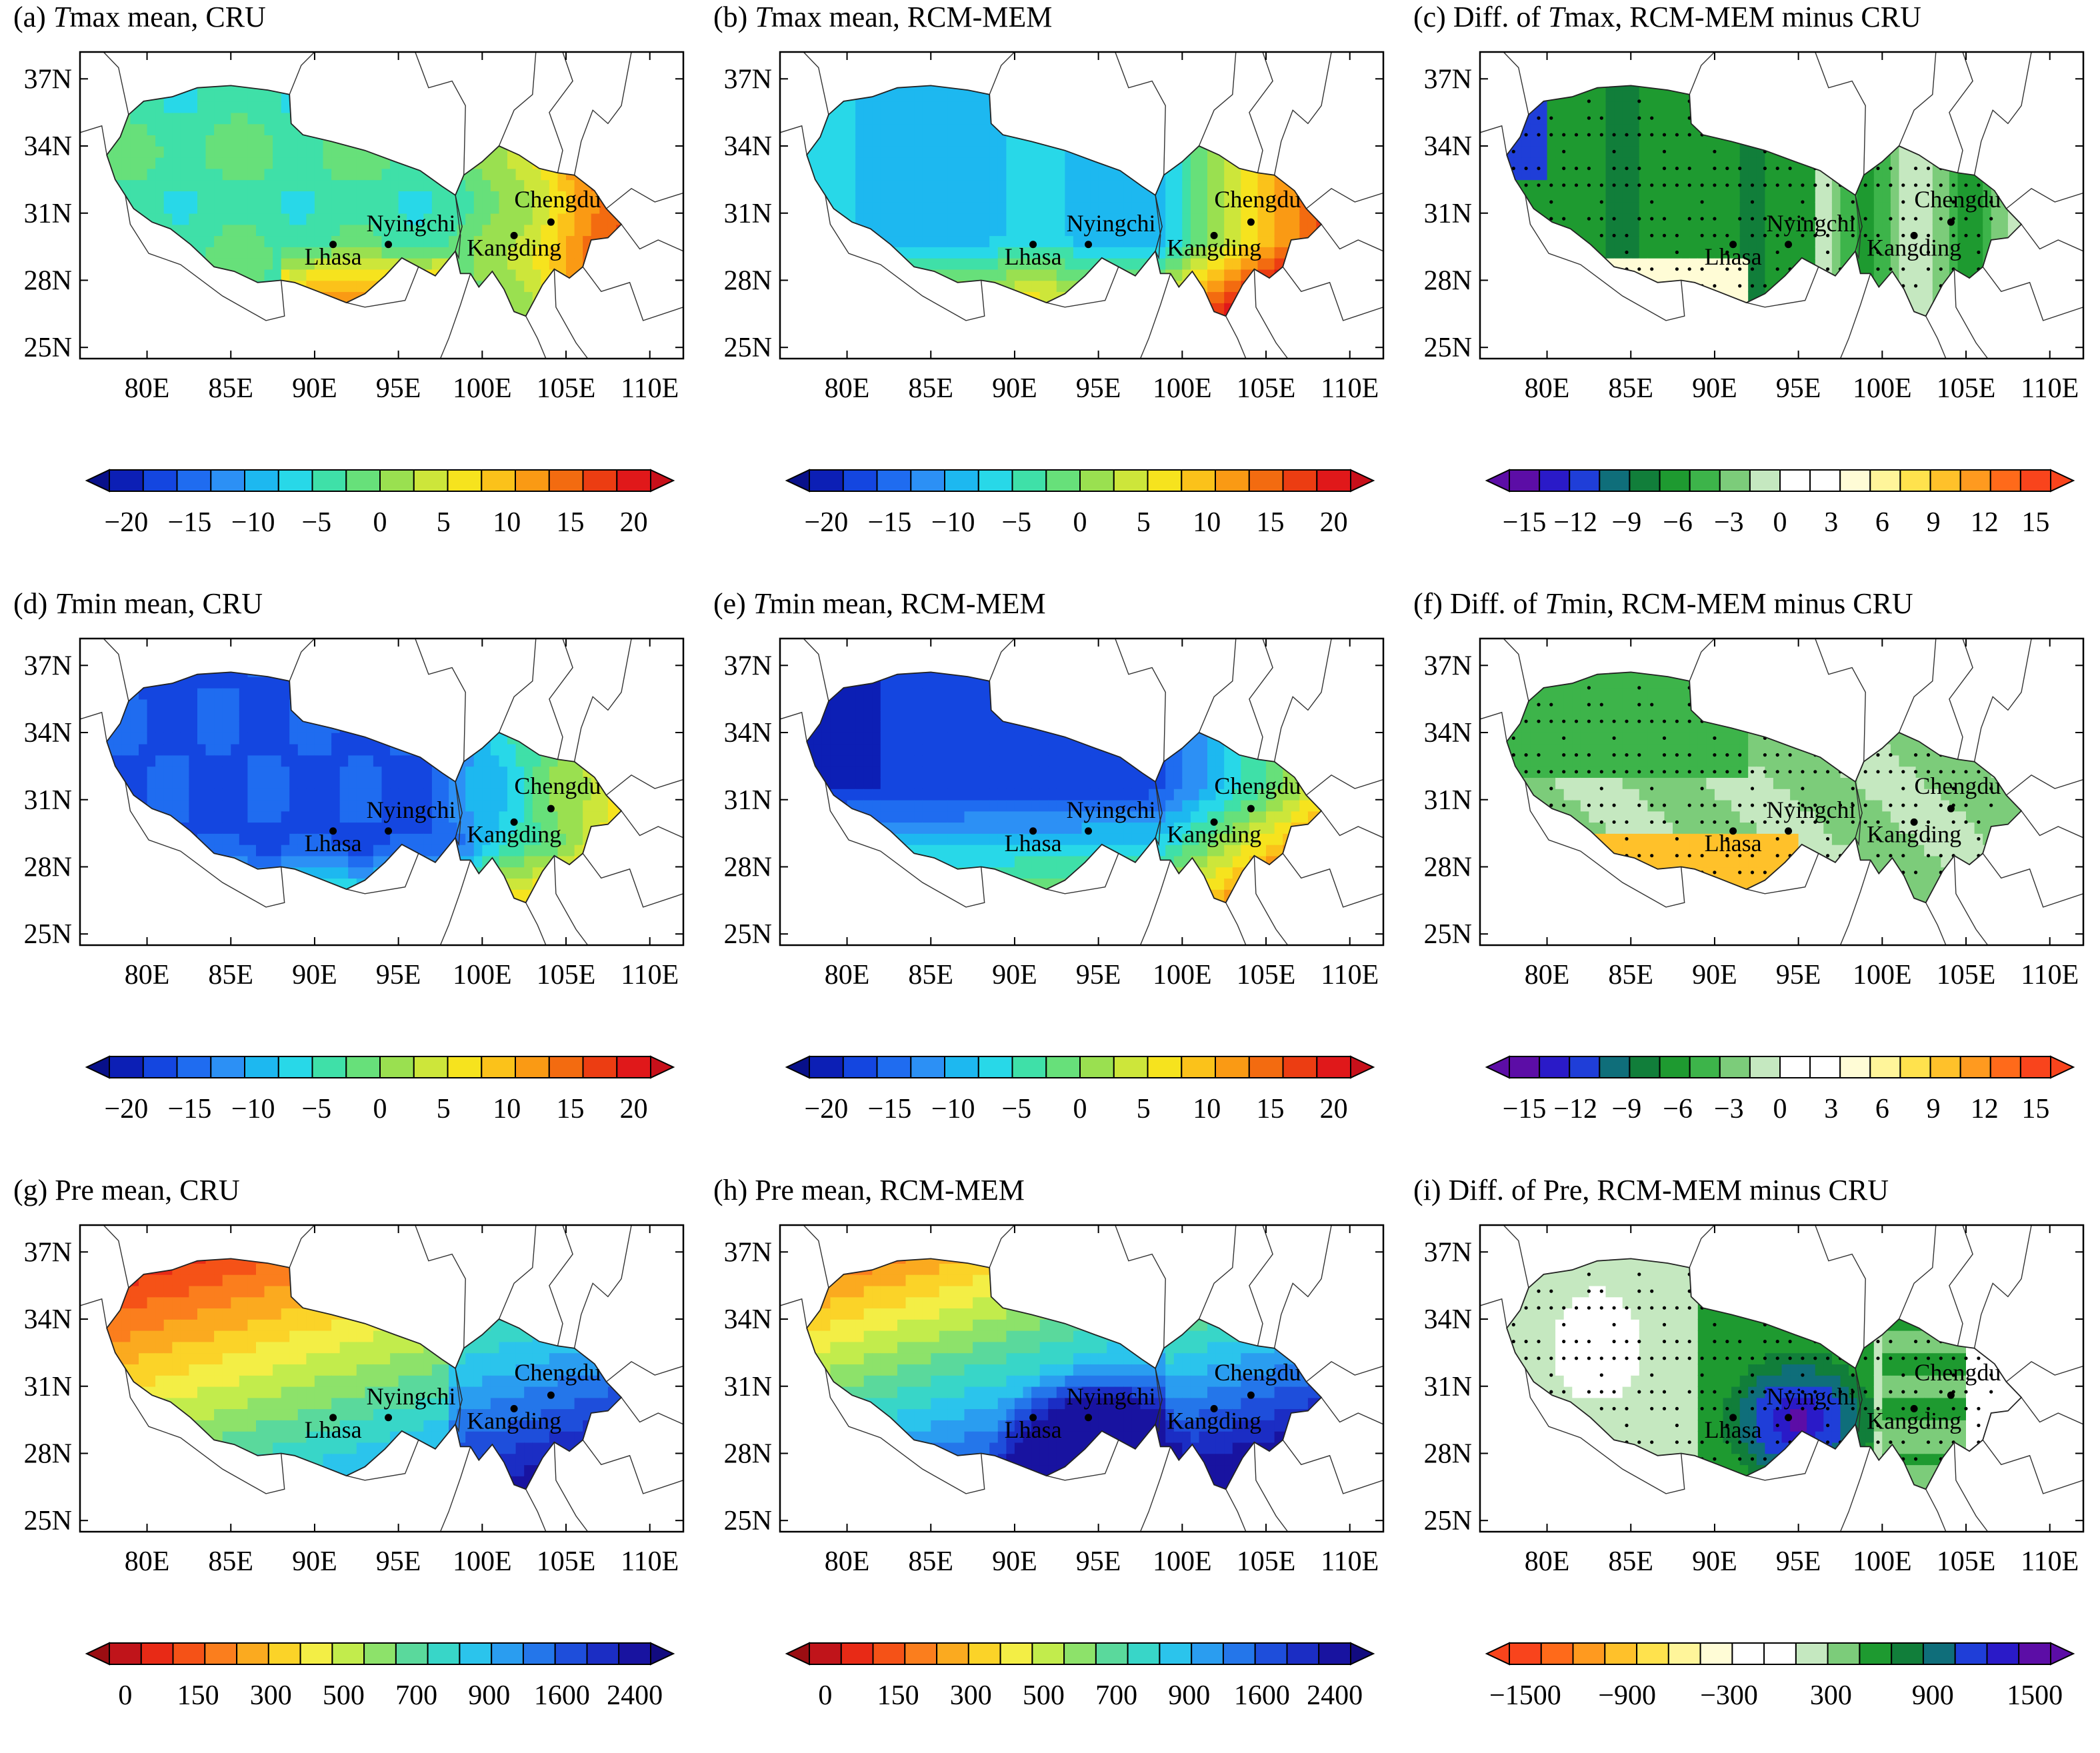 Image resolution: width=2100 pixels, height=1753 pixels. What do you see at coordinates (635, 1696) in the screenshot?
I see `colorbar-label: 2400` at bounding box center [635, 1696].